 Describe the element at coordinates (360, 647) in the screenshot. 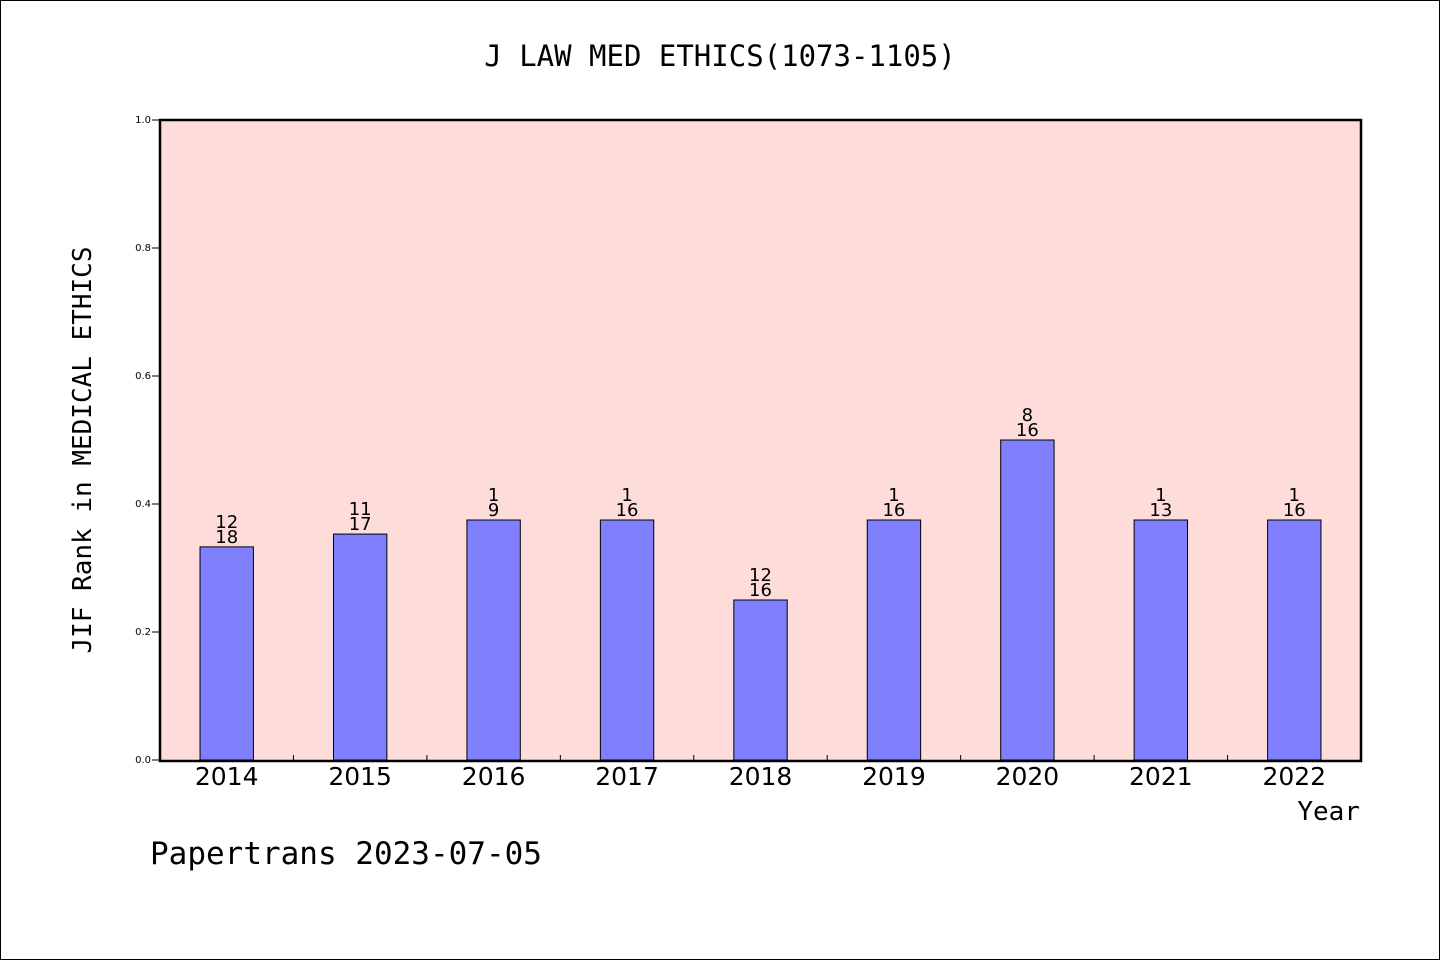

I see `bar-2015` at that location.